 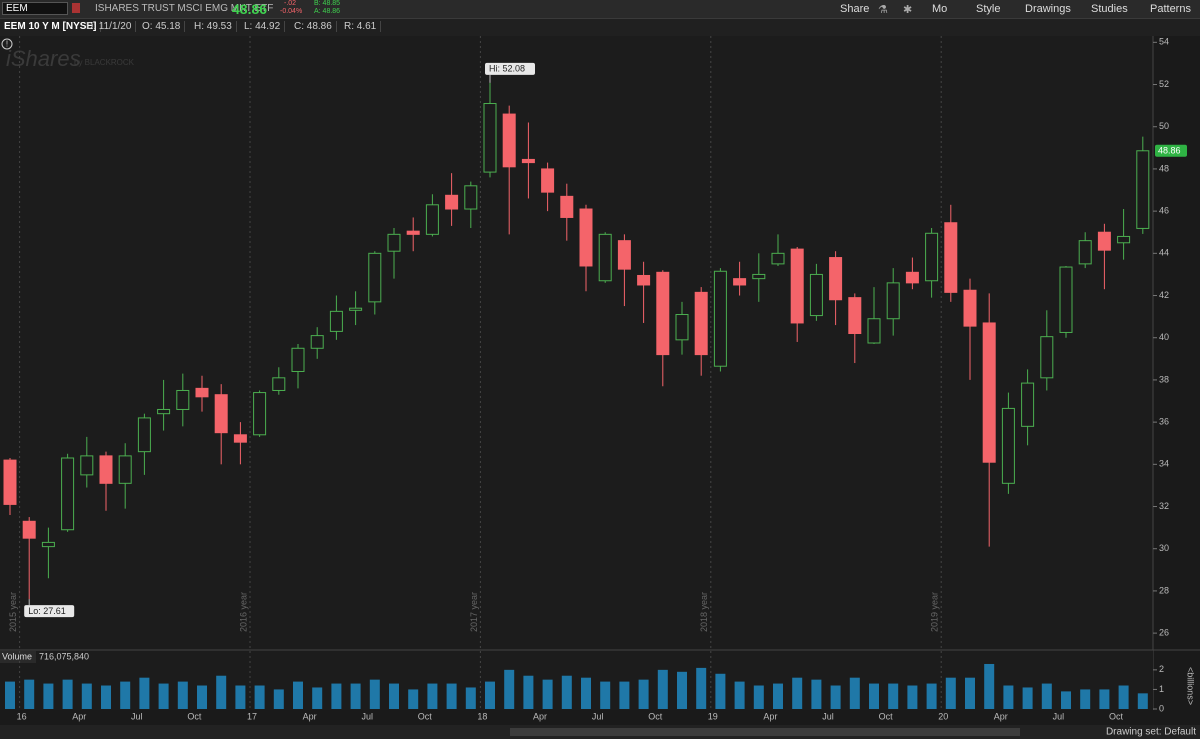 What do you see at coordinates (263, 26) in the screenshot?
I see `low: L: 44.92` at bounding box center [263, 26].